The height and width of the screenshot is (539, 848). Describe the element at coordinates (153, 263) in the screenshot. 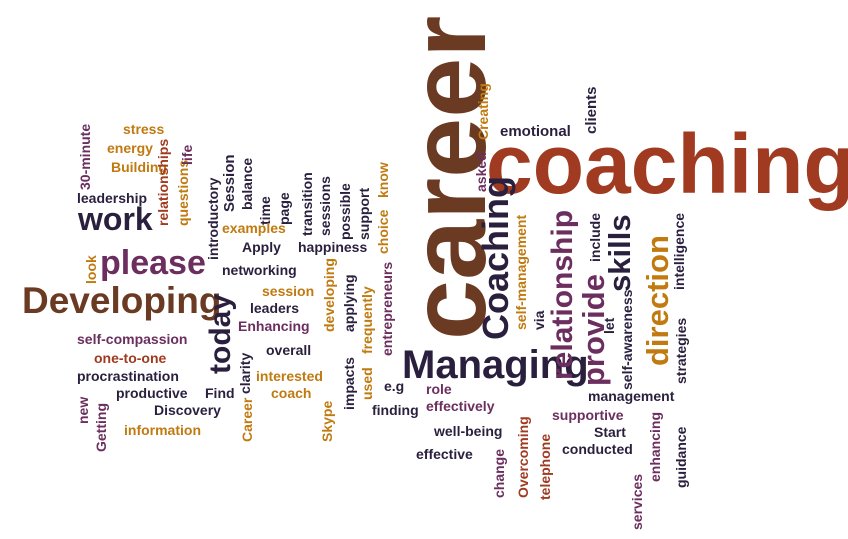

I see `word-please: please` at that location.